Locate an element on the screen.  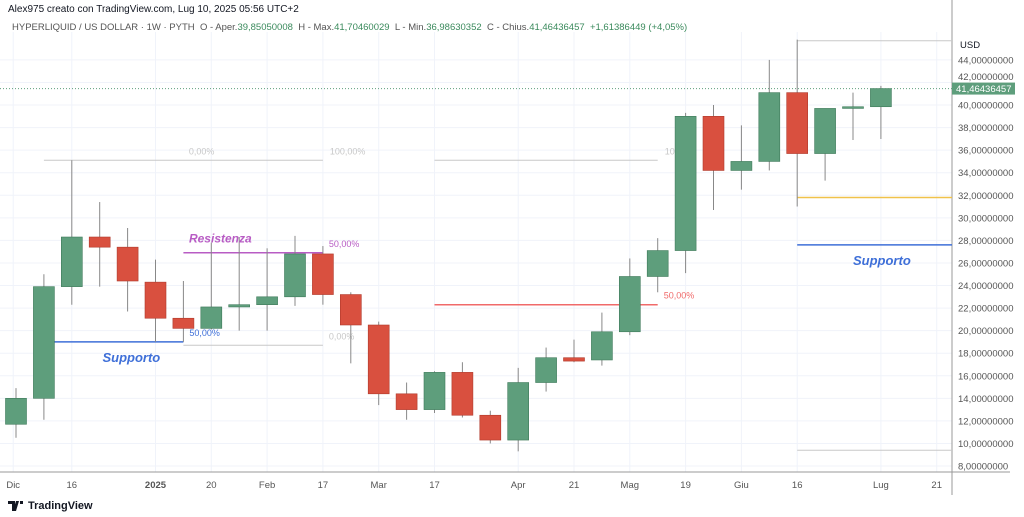
last-price-label: 41,46436457 is located at coordinates (983, 89).